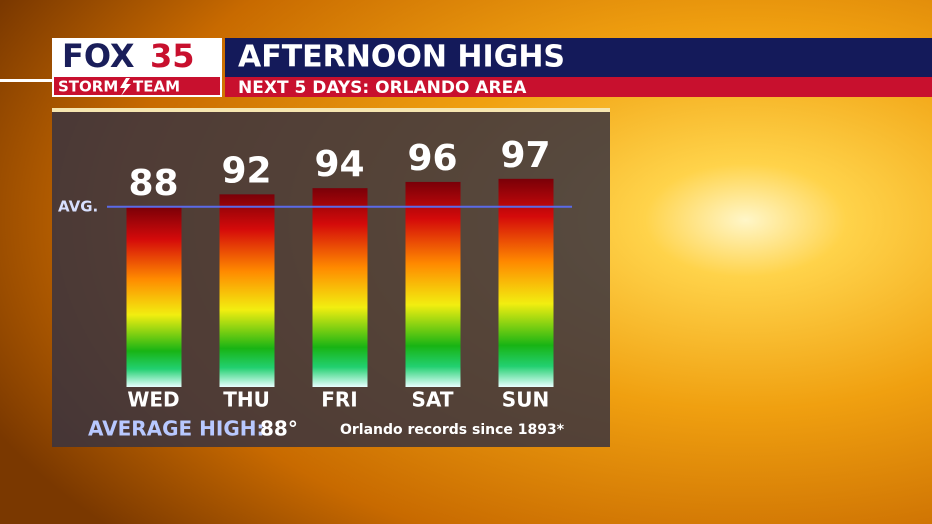 This screenshot has width=932, height=524. What do you see at coordinates (525, 400) in the screenshot?
I see `x-tick-label: SUN` at bounding box center [525, 400].